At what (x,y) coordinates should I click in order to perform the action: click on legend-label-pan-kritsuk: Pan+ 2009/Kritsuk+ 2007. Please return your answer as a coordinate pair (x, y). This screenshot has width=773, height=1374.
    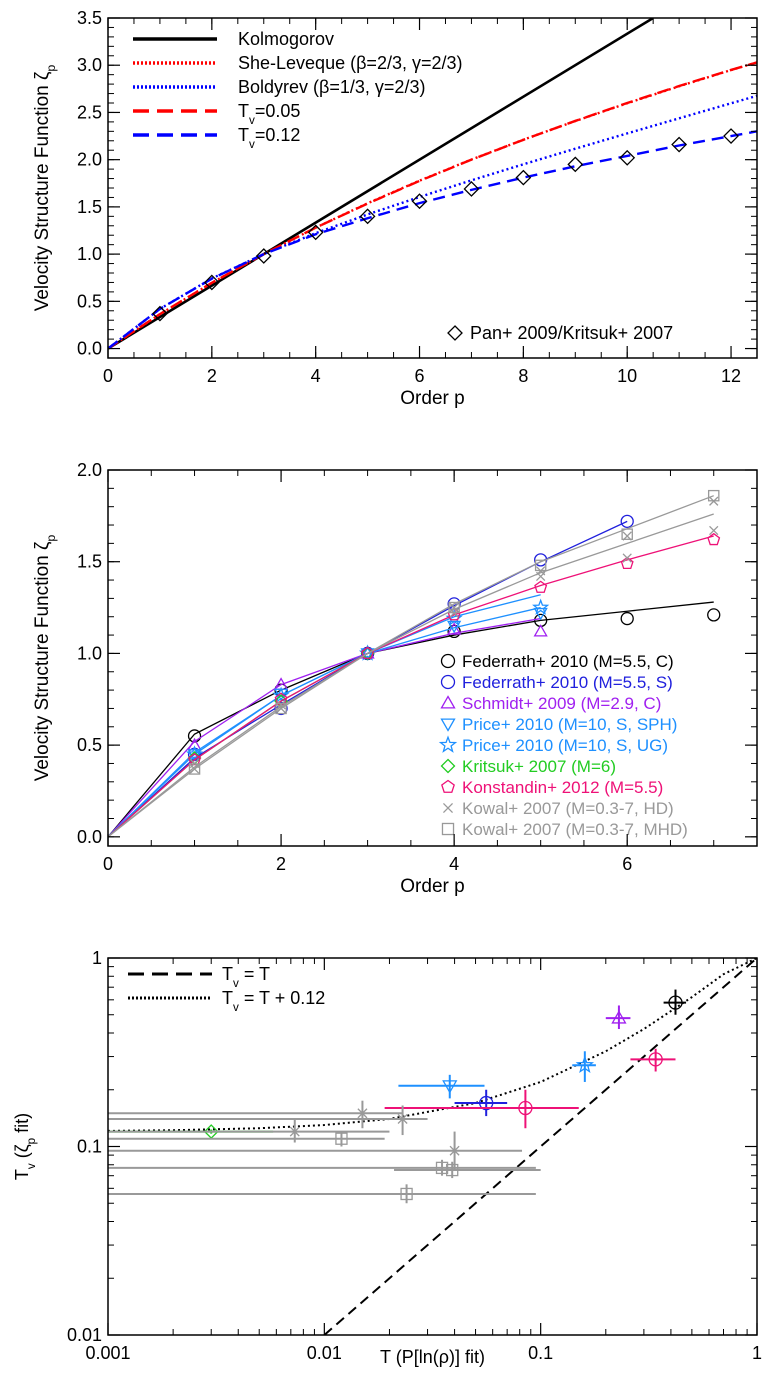
    Looking at the image, I should click on (571, 333).